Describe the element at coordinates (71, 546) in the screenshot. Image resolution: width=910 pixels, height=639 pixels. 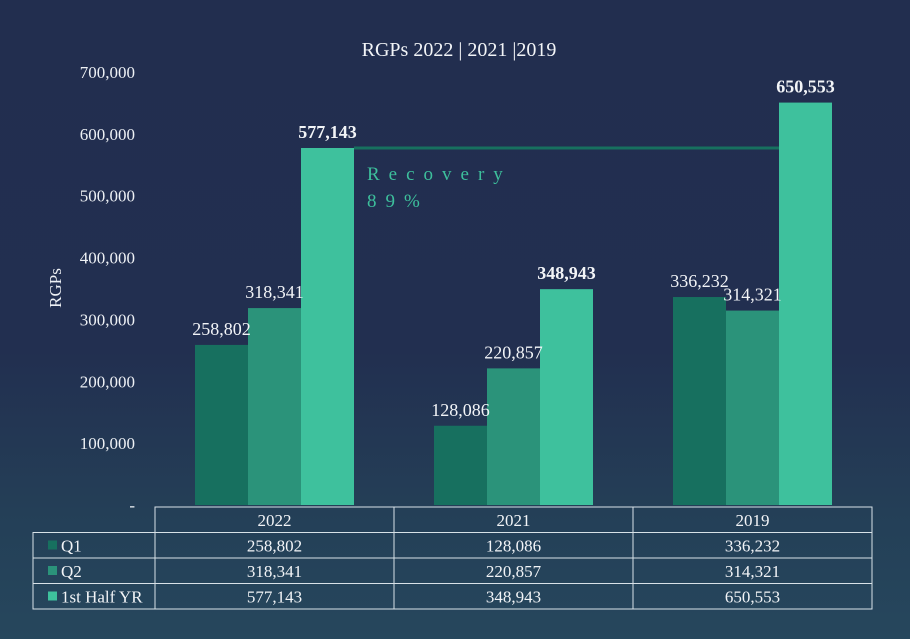
I see `table-row-label: Q1` at that location.